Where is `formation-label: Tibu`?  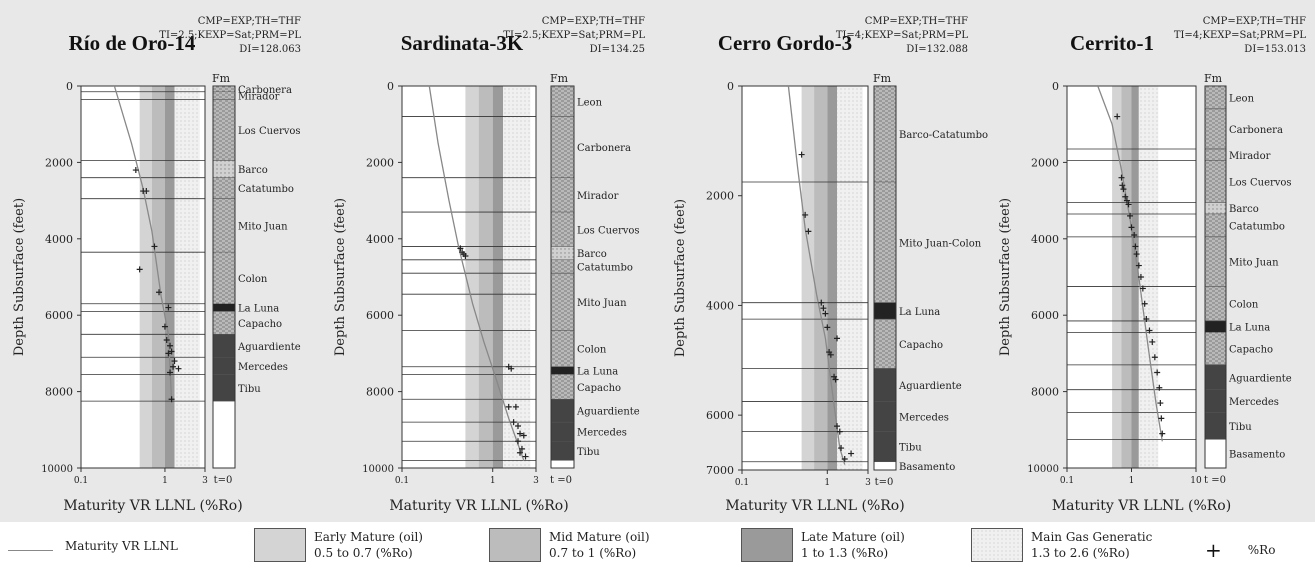 formation-label: Tibu is located at coordinates (588, 452).